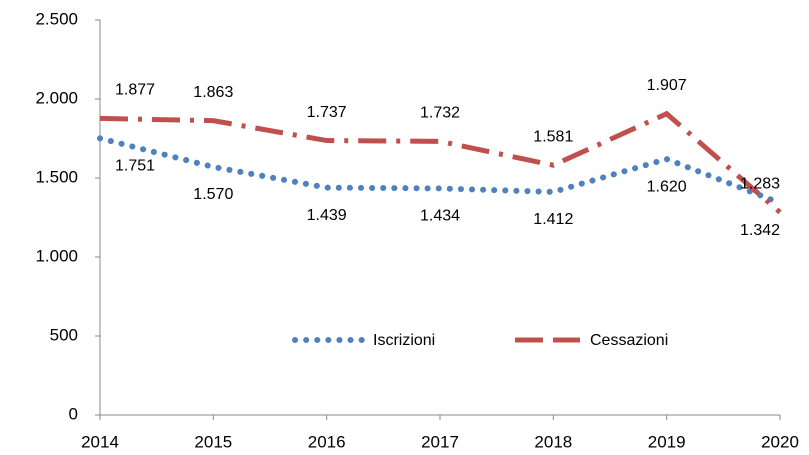 This screenshot has width=809, height=455. What do you see at coordinates (553, 136) in the screenshot?
I see `data-label: 1.581` at bounding box center [553, 136].